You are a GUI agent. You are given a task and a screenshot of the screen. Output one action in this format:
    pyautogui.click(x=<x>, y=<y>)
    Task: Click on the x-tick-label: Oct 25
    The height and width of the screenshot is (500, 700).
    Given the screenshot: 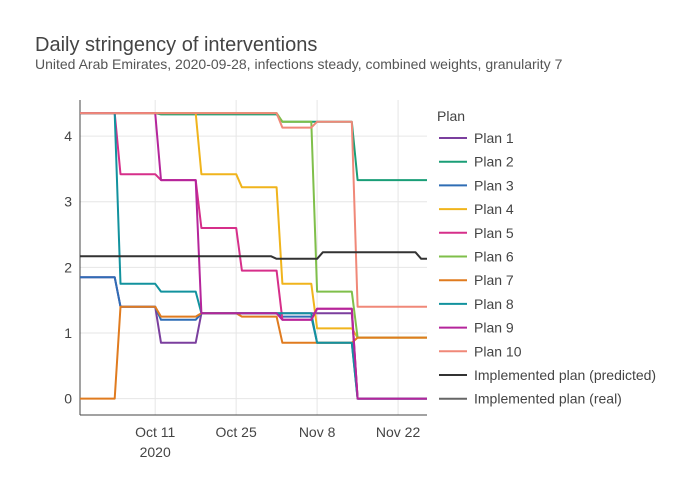 What is the action you would take?
    pyautogui.click(x=236, y=432)
    